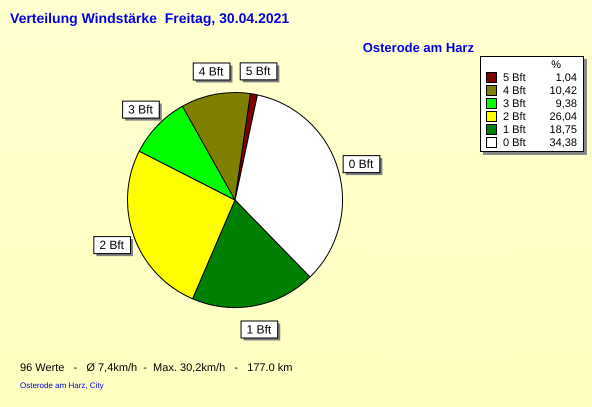 The width and height of the screenshot is (592, 407). Describe the element at coordinates (112, 245) in the screenshot. I see `slice-label: 2 Bft` at that location.